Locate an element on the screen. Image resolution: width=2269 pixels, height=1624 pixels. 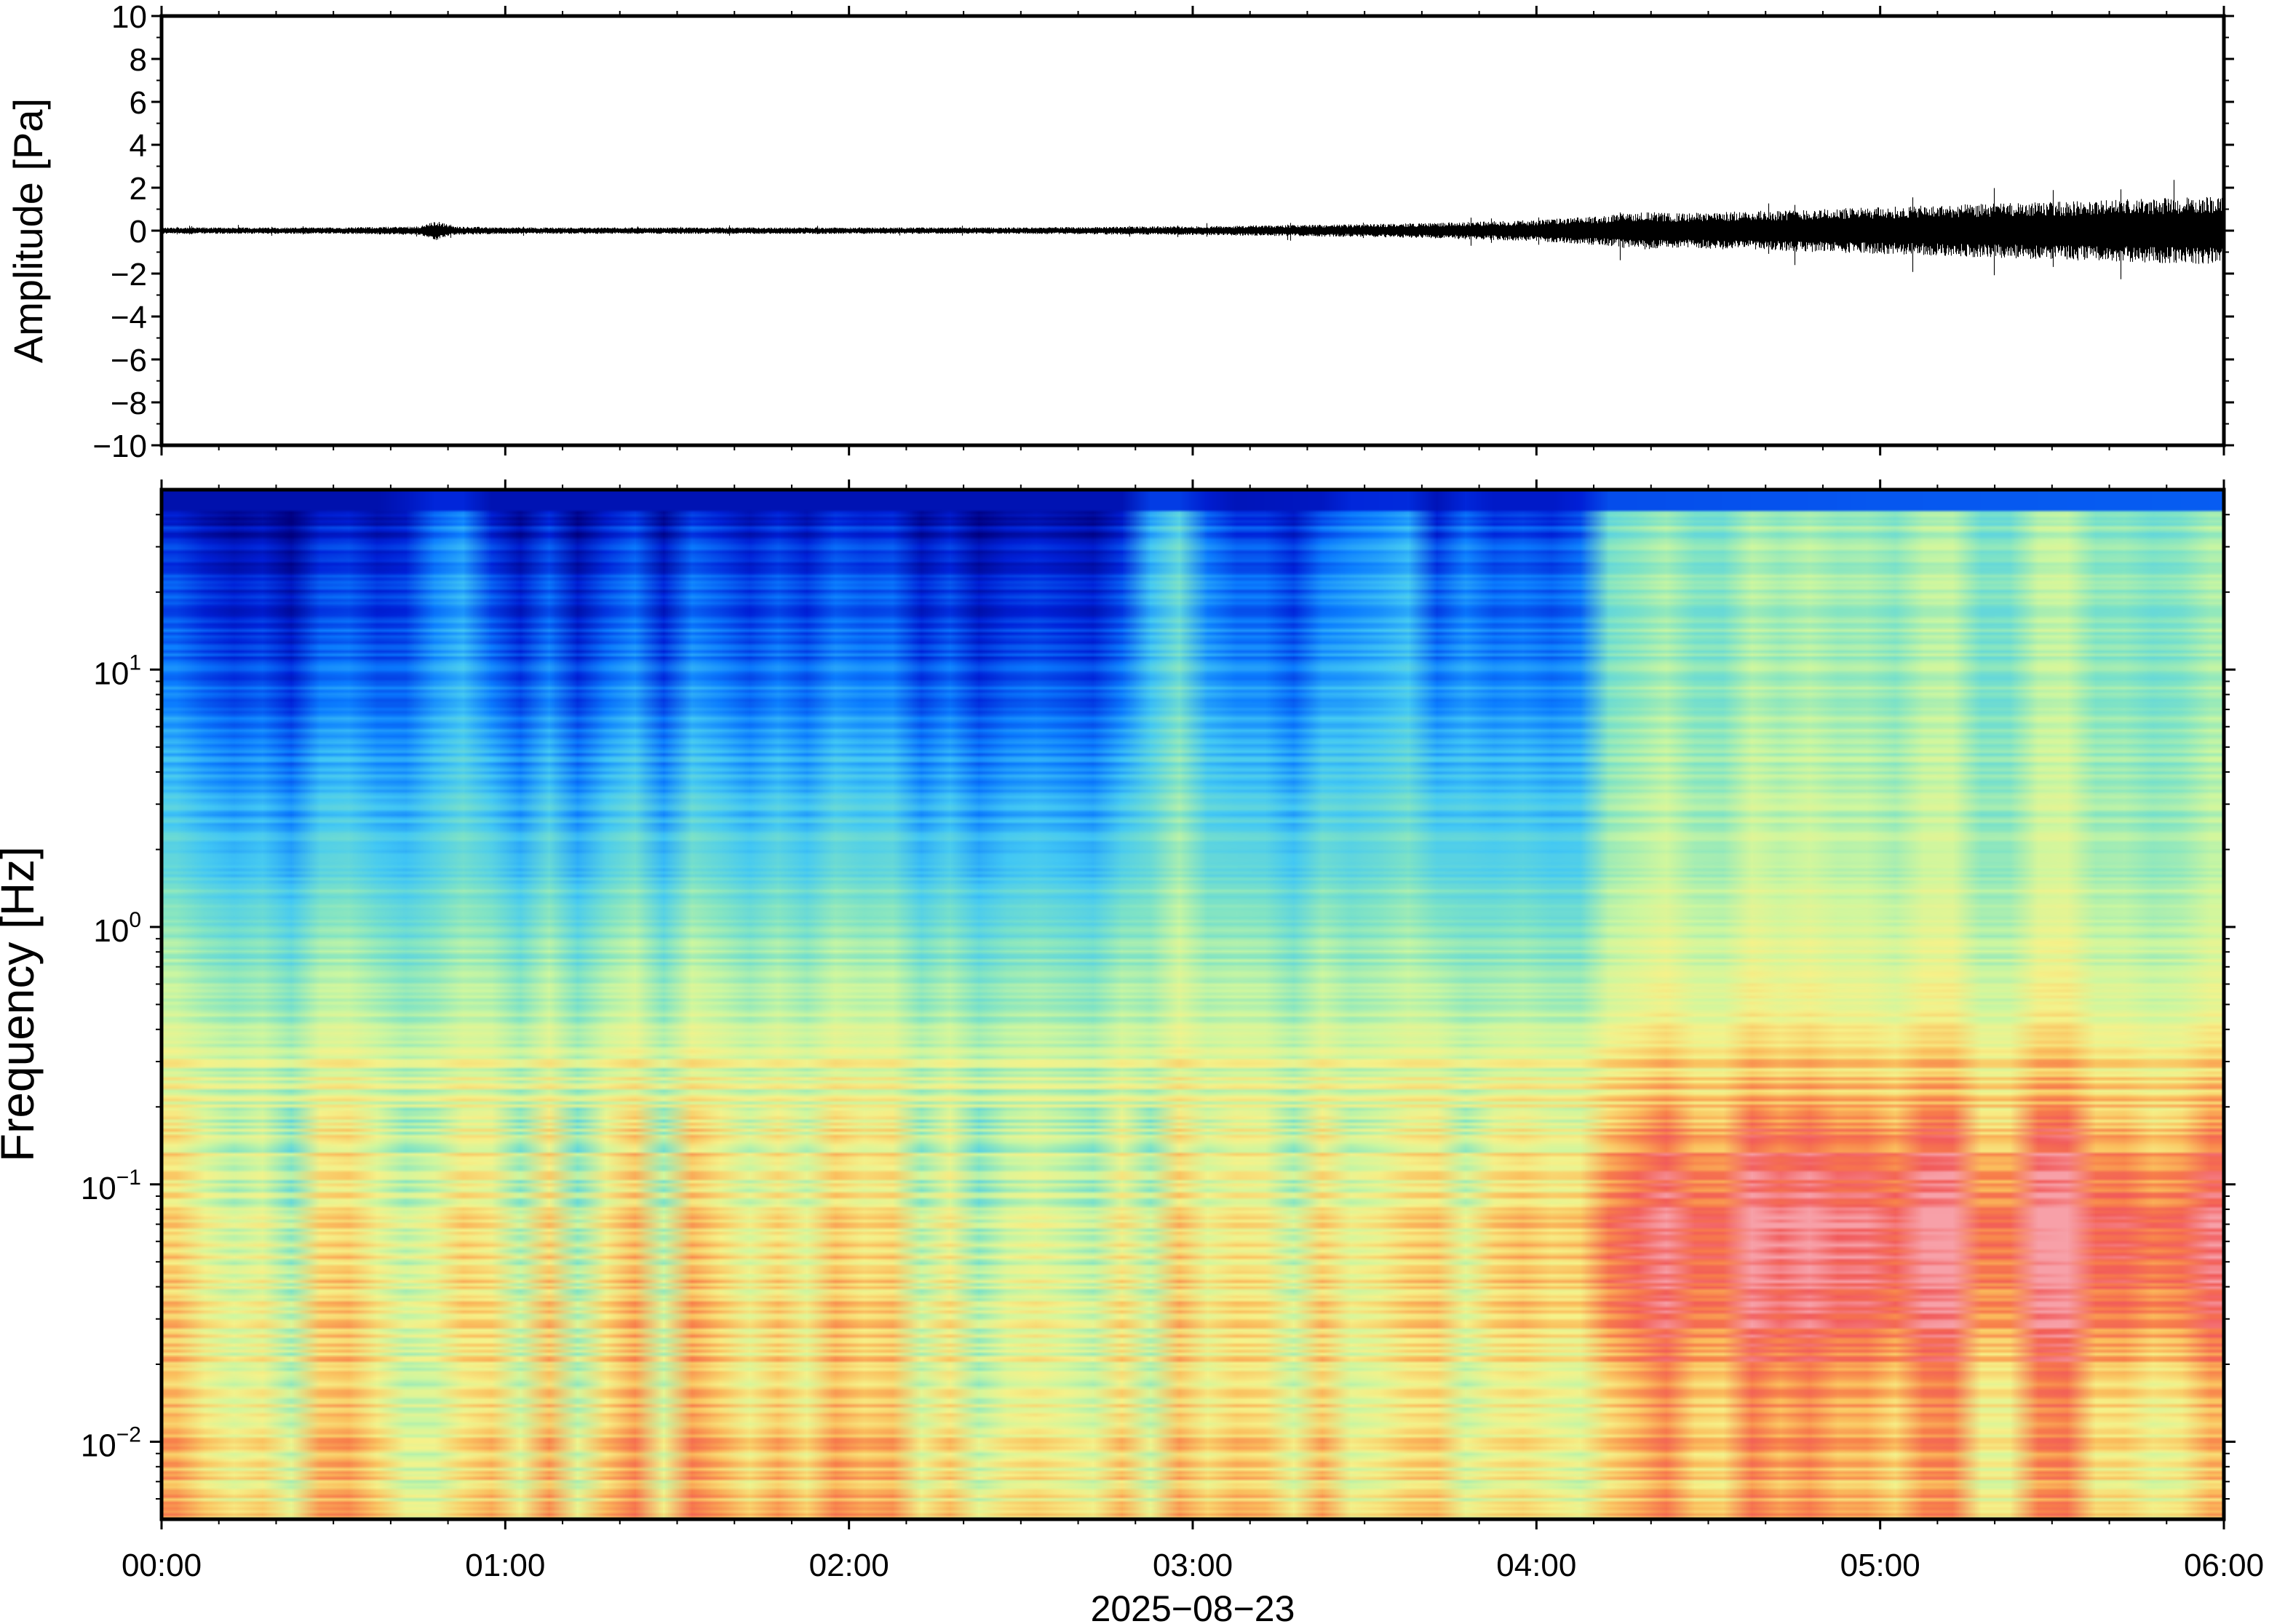
amplitude-y-tick-label: 6 is located at coordinates (138, 103).